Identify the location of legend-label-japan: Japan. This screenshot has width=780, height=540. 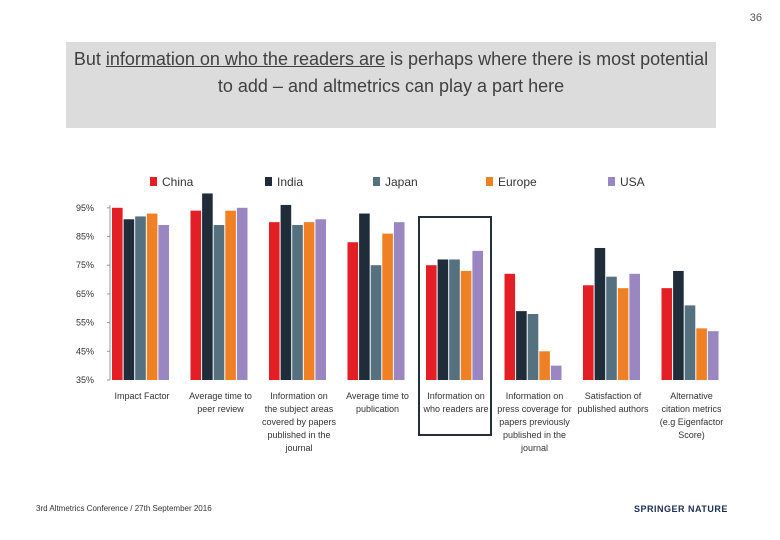
(401, 182).